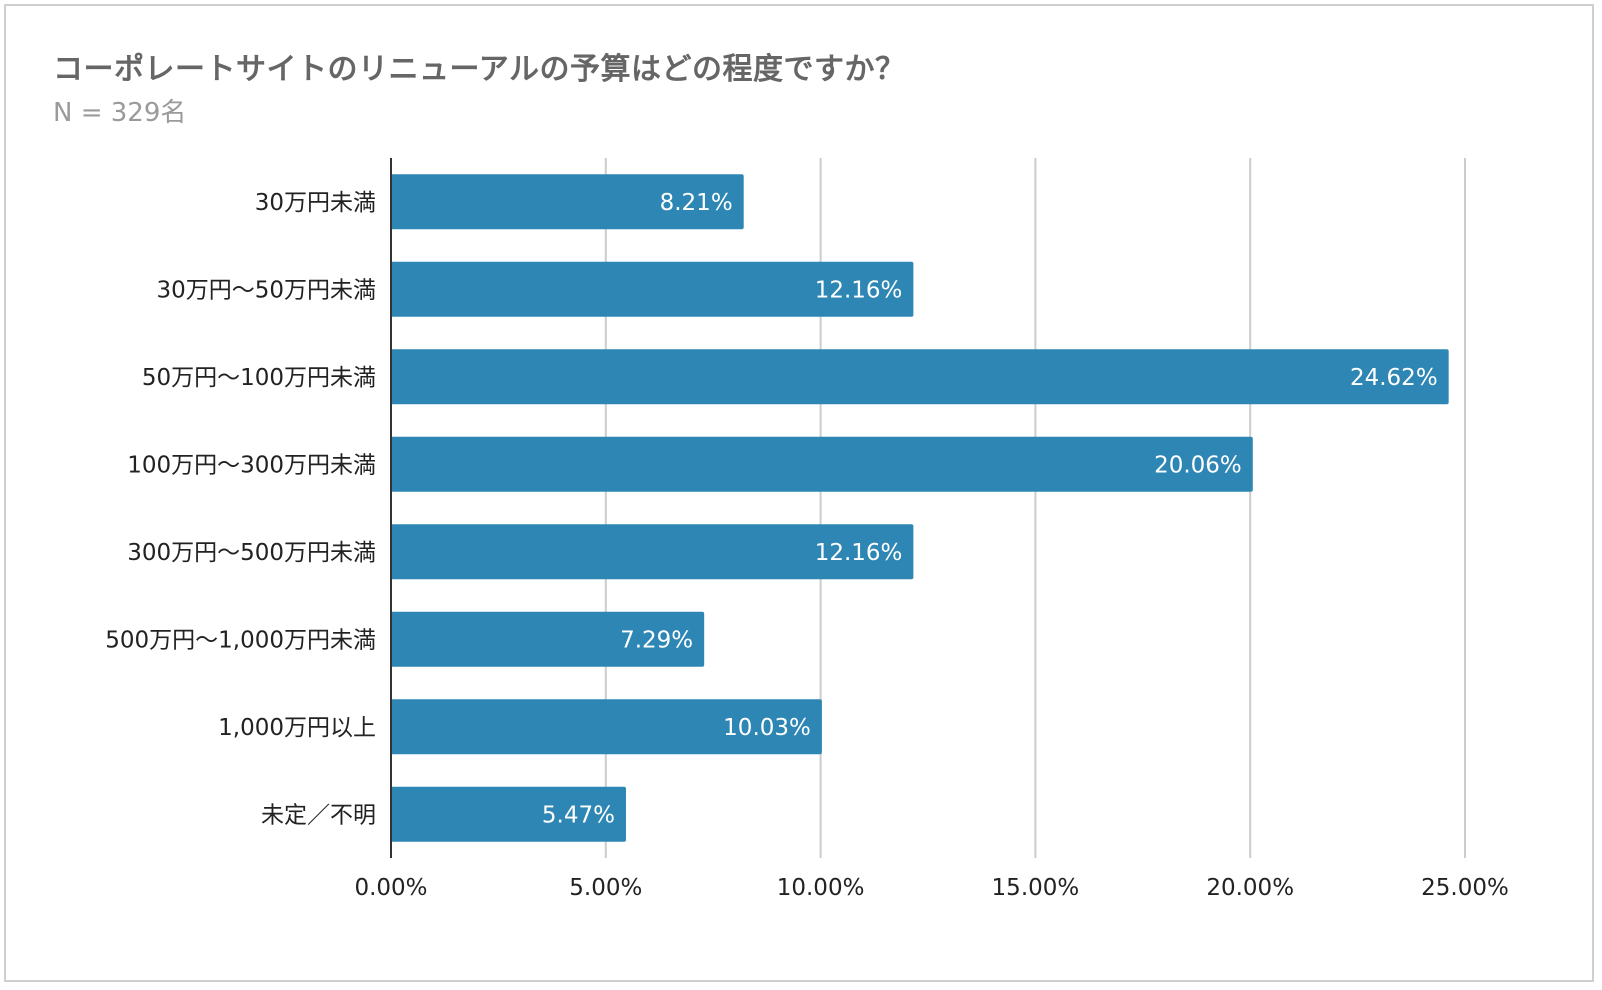 The image size is (1602, 990). I want to click on data-label: 24.62%, so click(1394, 378).